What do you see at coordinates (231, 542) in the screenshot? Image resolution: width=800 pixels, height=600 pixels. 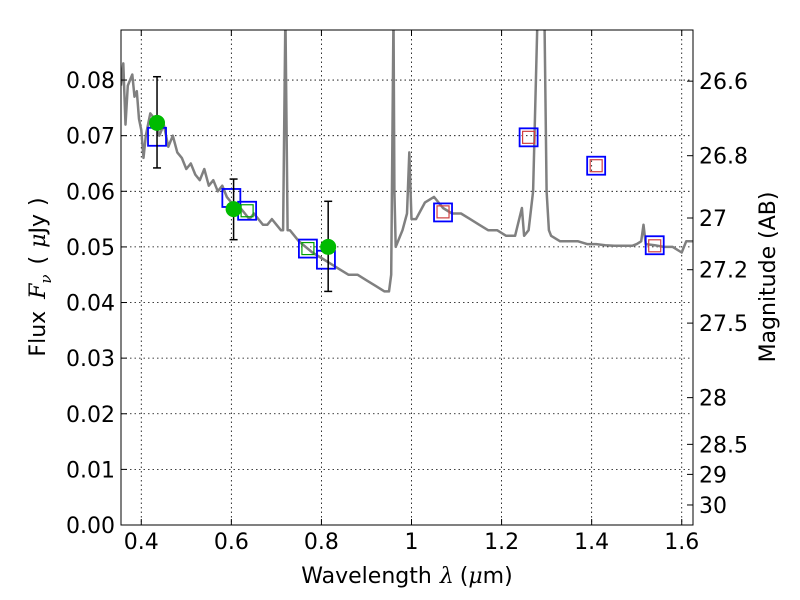 I see `x-tick-label: 0.6` at bounding box center [231, 542].